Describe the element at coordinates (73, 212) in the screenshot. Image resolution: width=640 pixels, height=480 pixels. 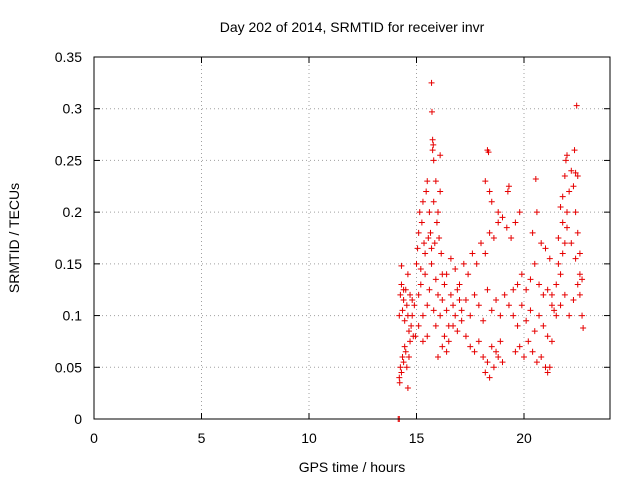
I see `y-tick-label: 0.2` at that location.